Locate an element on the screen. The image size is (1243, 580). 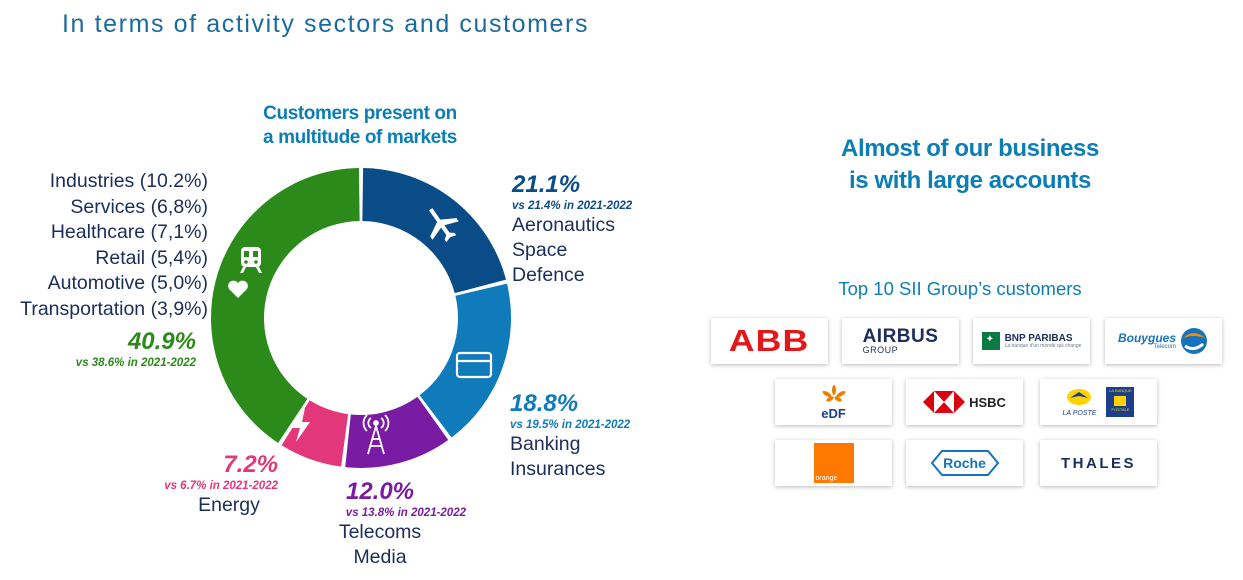
energy-percent: 7.2% is located at coordinates (250, 464).